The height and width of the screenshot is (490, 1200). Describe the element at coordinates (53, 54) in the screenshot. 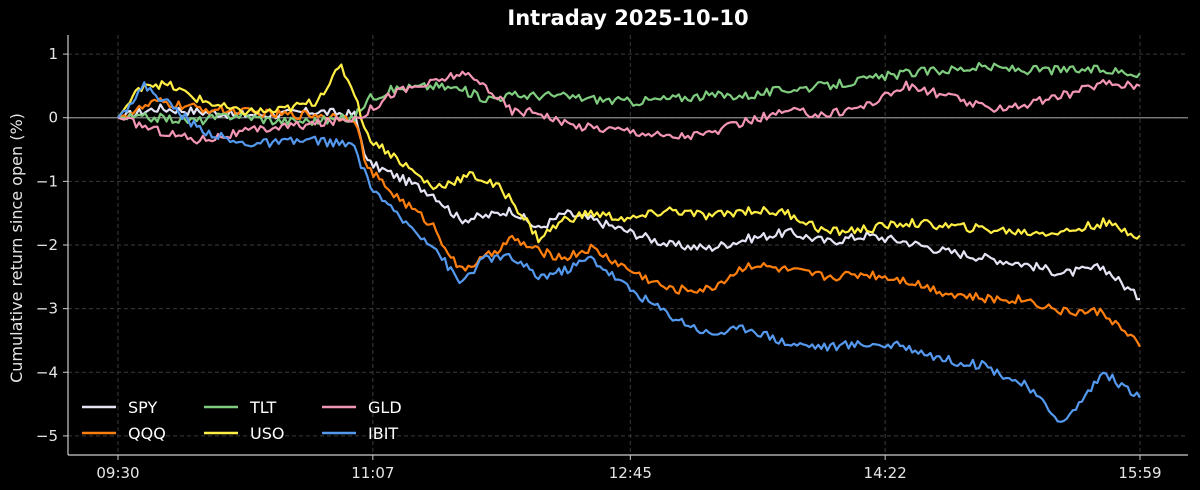

I see `y-tick-label: 1` at that location.